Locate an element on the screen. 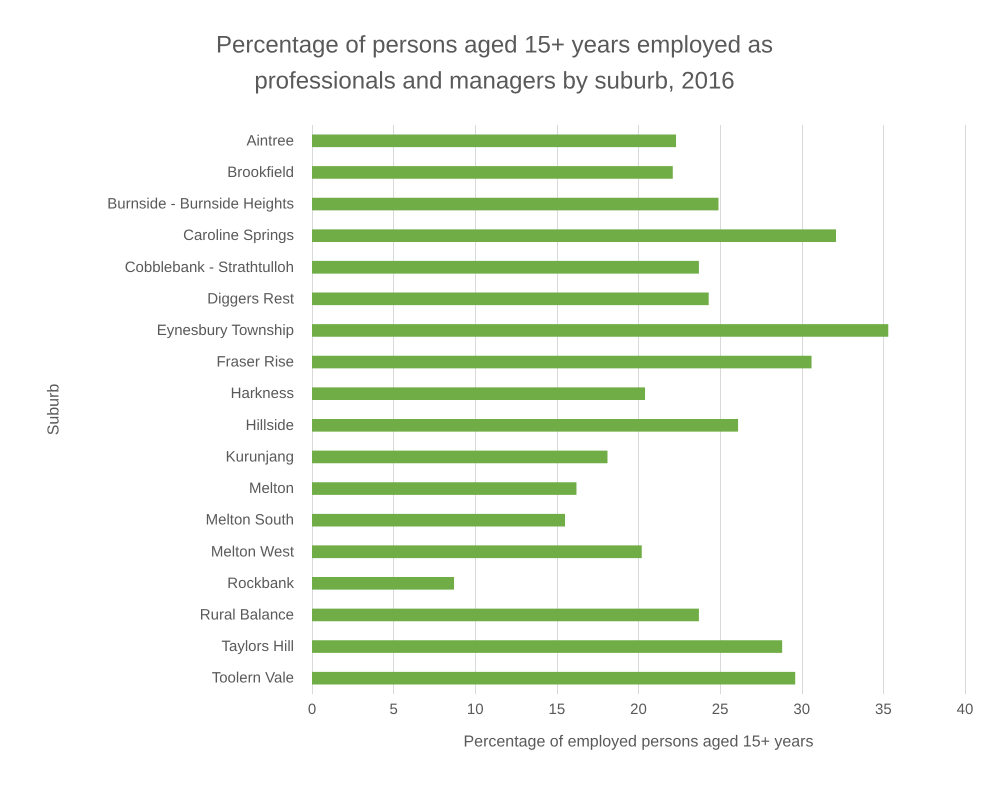 The height and width of the screenshot is (794, 989). y-axis-title: Suburb is located at coordinates (54, 410).